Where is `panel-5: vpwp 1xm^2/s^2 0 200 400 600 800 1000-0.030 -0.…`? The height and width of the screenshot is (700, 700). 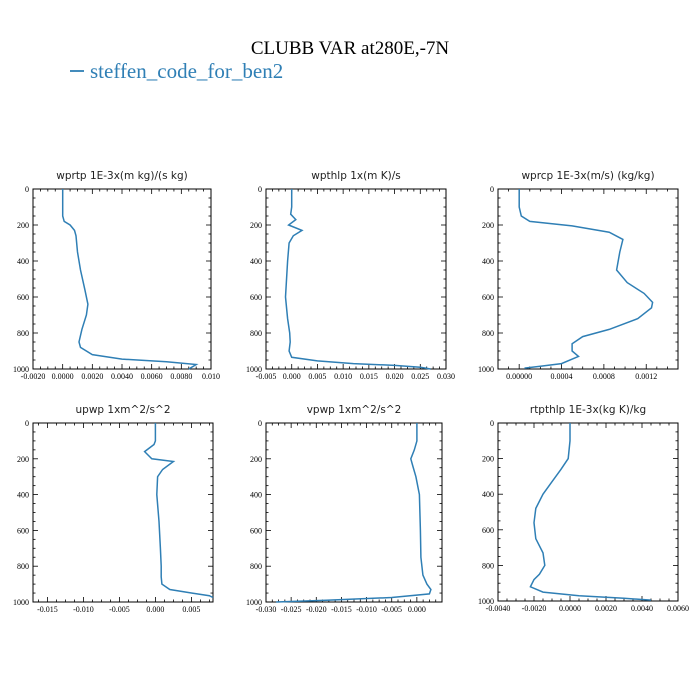
panel-5: vpwp 1xm^2/s^2 0 200 400 600 800 1000-0.030 -0.… is located at coordinates (344, 509).